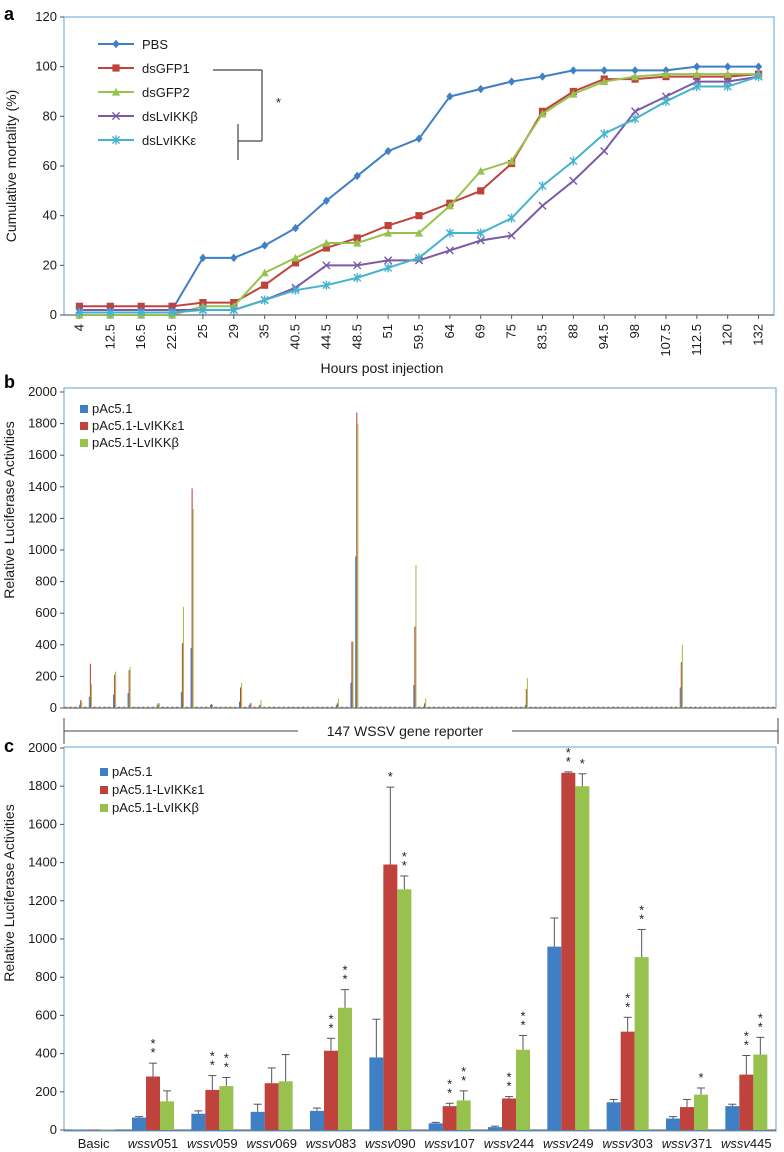  Describe the element at coordinates (53, 707) in the screenshot. I see `panel-b-ytick-label: 0` at that location.